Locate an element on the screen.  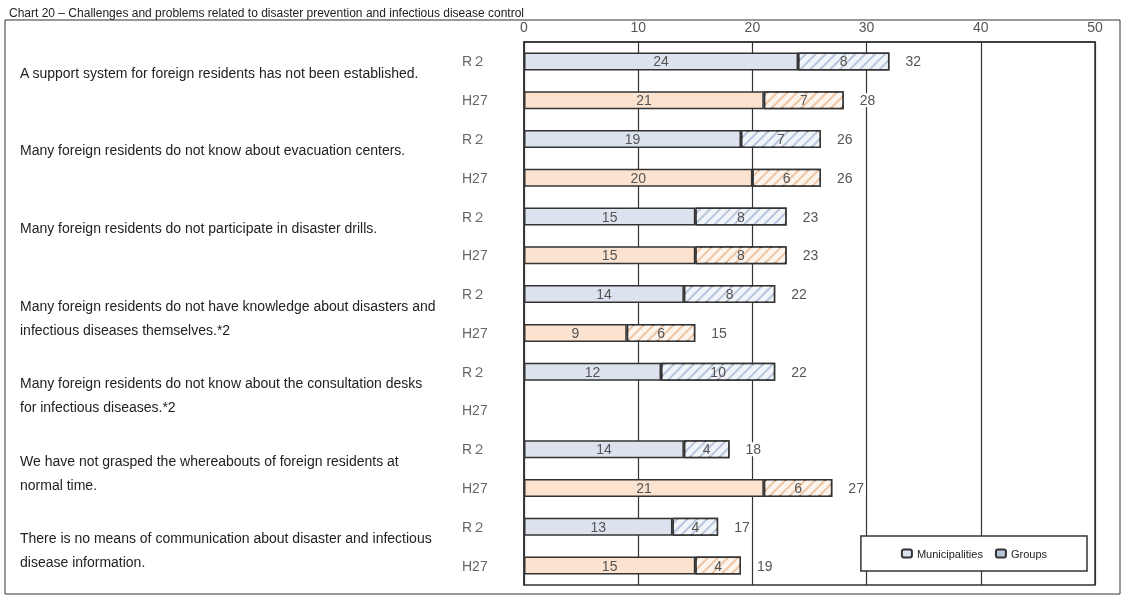
text: Many foreign residents do not participate in disaster drills. is located at coordinates (199, 227).